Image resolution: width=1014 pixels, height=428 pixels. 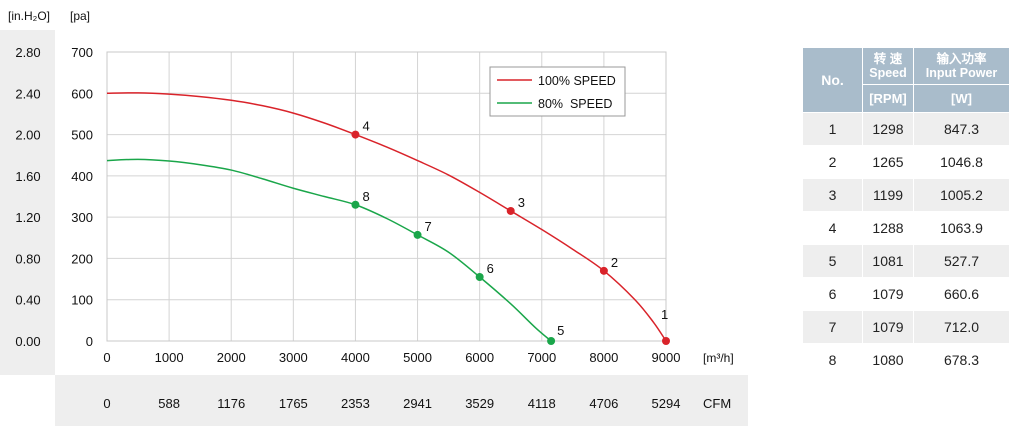 What do you see at coordinates (603, 357) in the screenshot?
I see `x-tick-label: 8000` at bounding box center [603, 357].